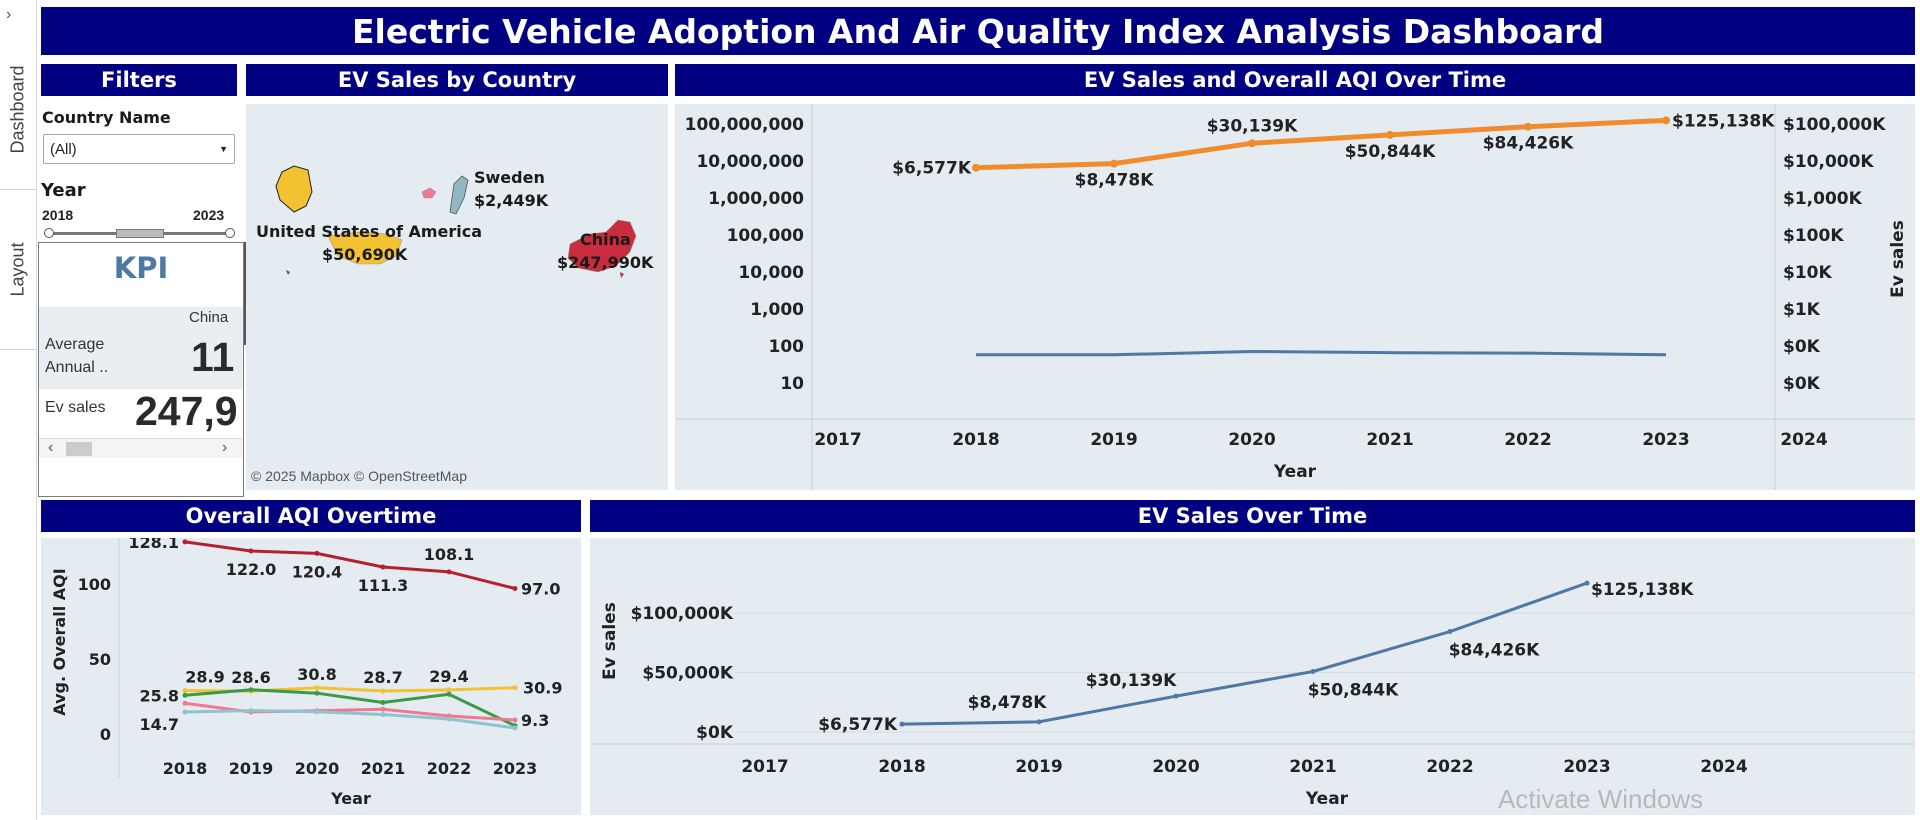 This screenshot has height=820, width=1920. What do you see at coordinates (51, 447) in the screenshot?
I see `scroll-left-icon: ‹` at bounding box center [51, 447].